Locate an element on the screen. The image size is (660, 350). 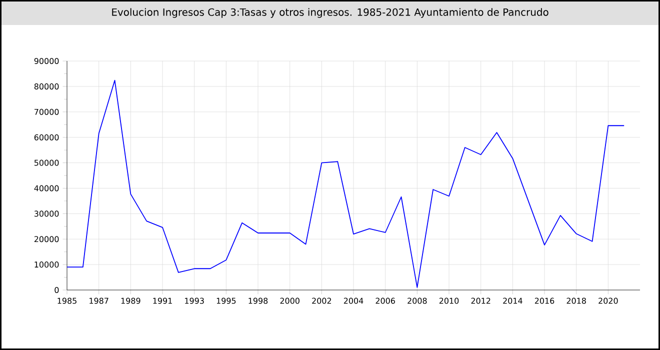
chart-title: Evolucion Ingresos Cap 3:Tasas y otros ingresos. 1985-2021 Ayuntamiento de Pancrudo is located at coordinates (330, 13).